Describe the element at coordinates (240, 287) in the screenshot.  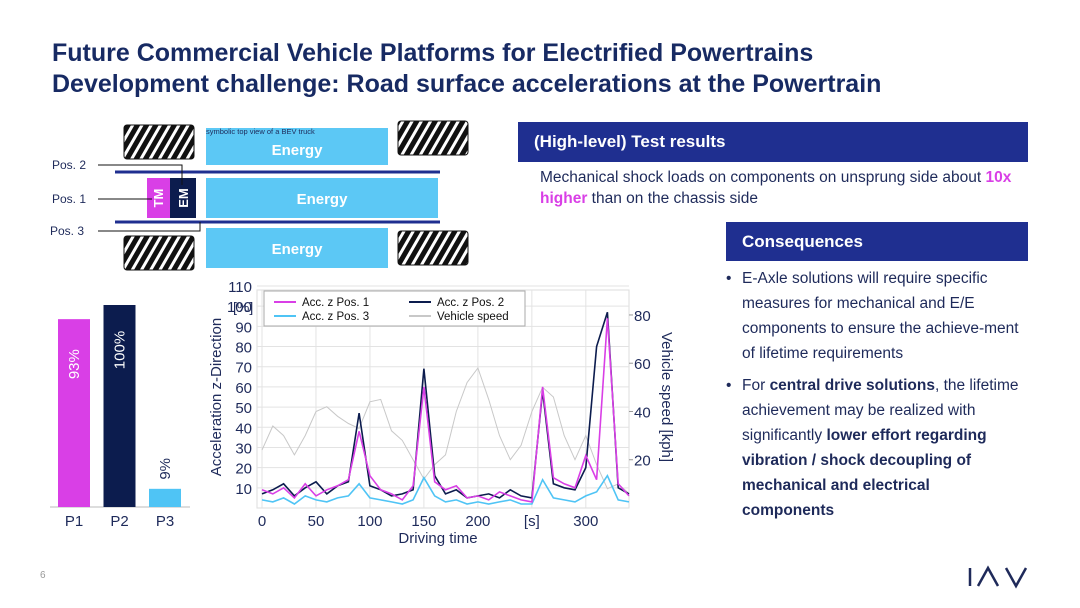
I see `y-tick-label: 110` at that location.